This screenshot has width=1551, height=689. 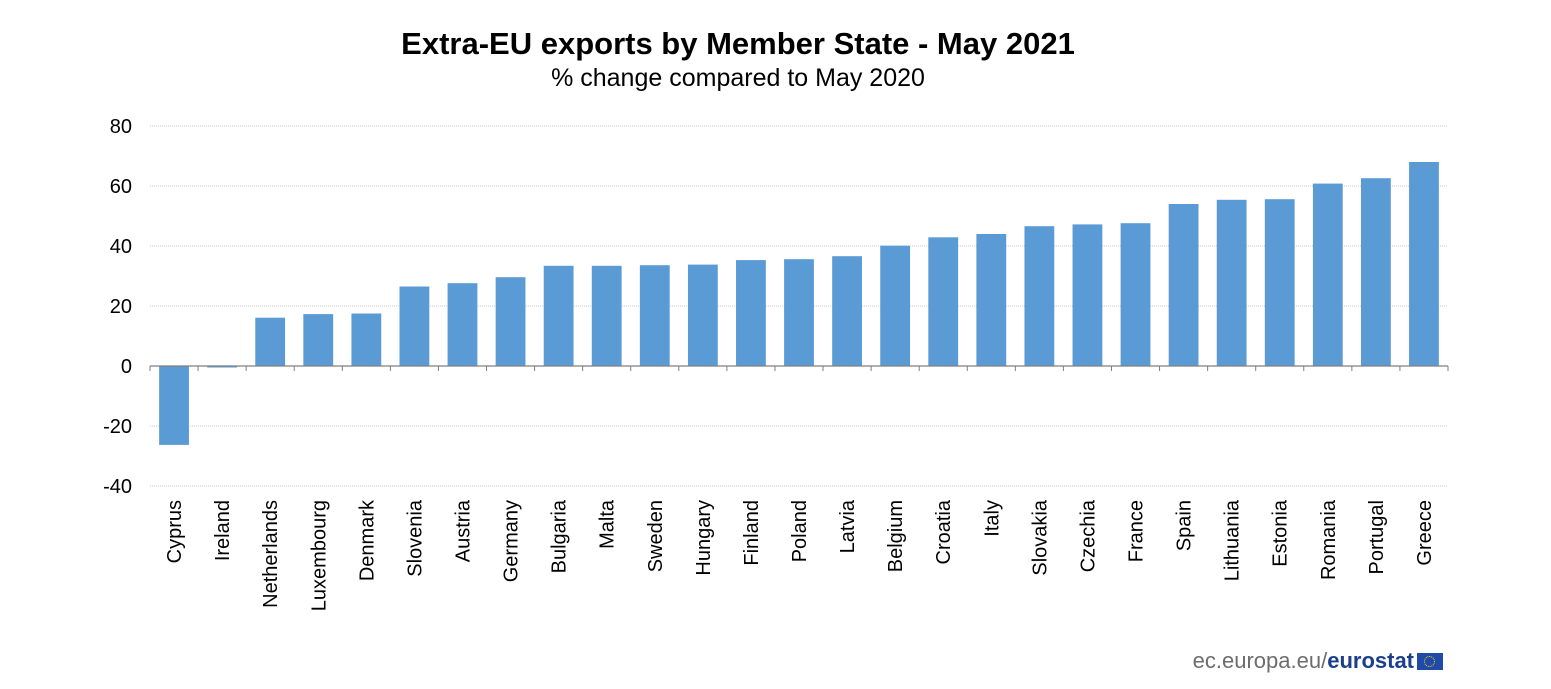 What do you see at coordinates (558, 315) in the screenshot?
I see `bar-bulgaria` at bounding box center [558, 315].